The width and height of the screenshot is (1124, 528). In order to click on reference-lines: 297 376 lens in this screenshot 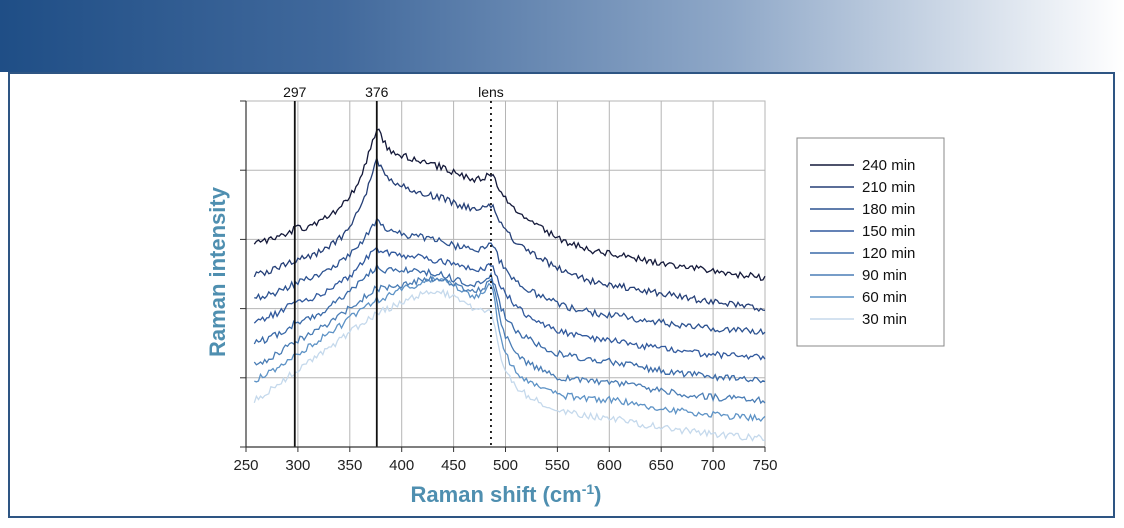, I will do `click(393, 265)`.